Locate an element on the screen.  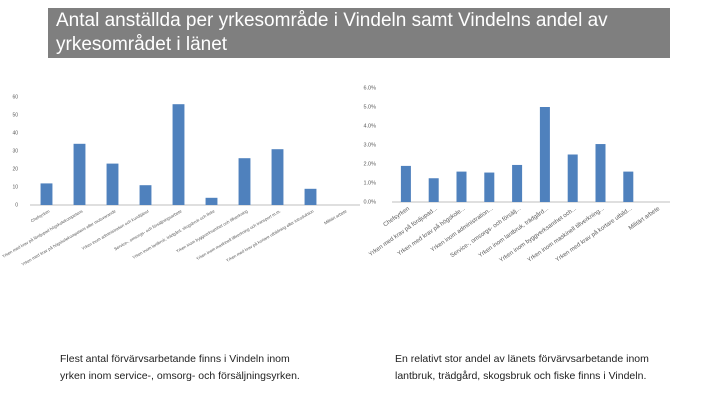
y-tick-label: 30 is located at coordinates (15, 151).